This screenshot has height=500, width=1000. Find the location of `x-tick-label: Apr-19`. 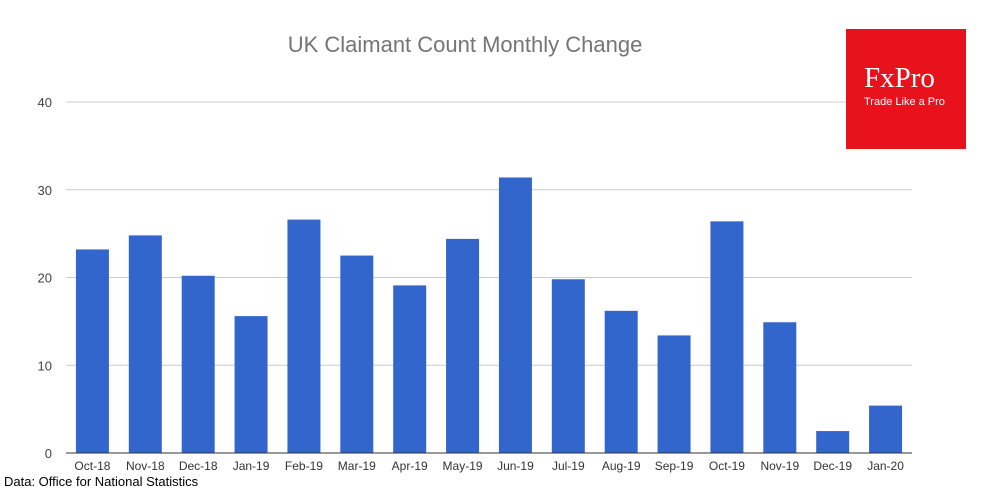

x-tick-label: Apr-19 is located at coordinates (410, 466).